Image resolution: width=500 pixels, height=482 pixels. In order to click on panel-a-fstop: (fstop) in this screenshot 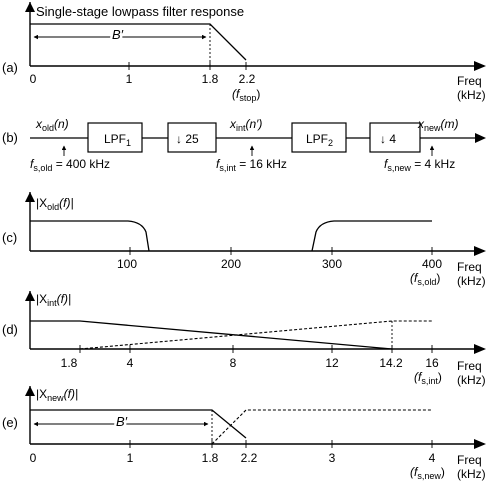, I will do `click(246, 95)`.